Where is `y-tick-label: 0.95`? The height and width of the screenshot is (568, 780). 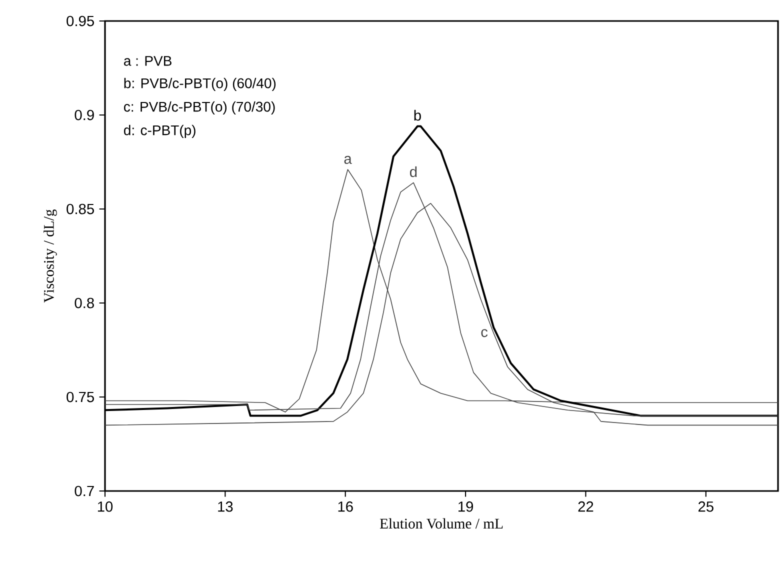
y-tick-label: 0.95 is located at coordinates (80, 21).